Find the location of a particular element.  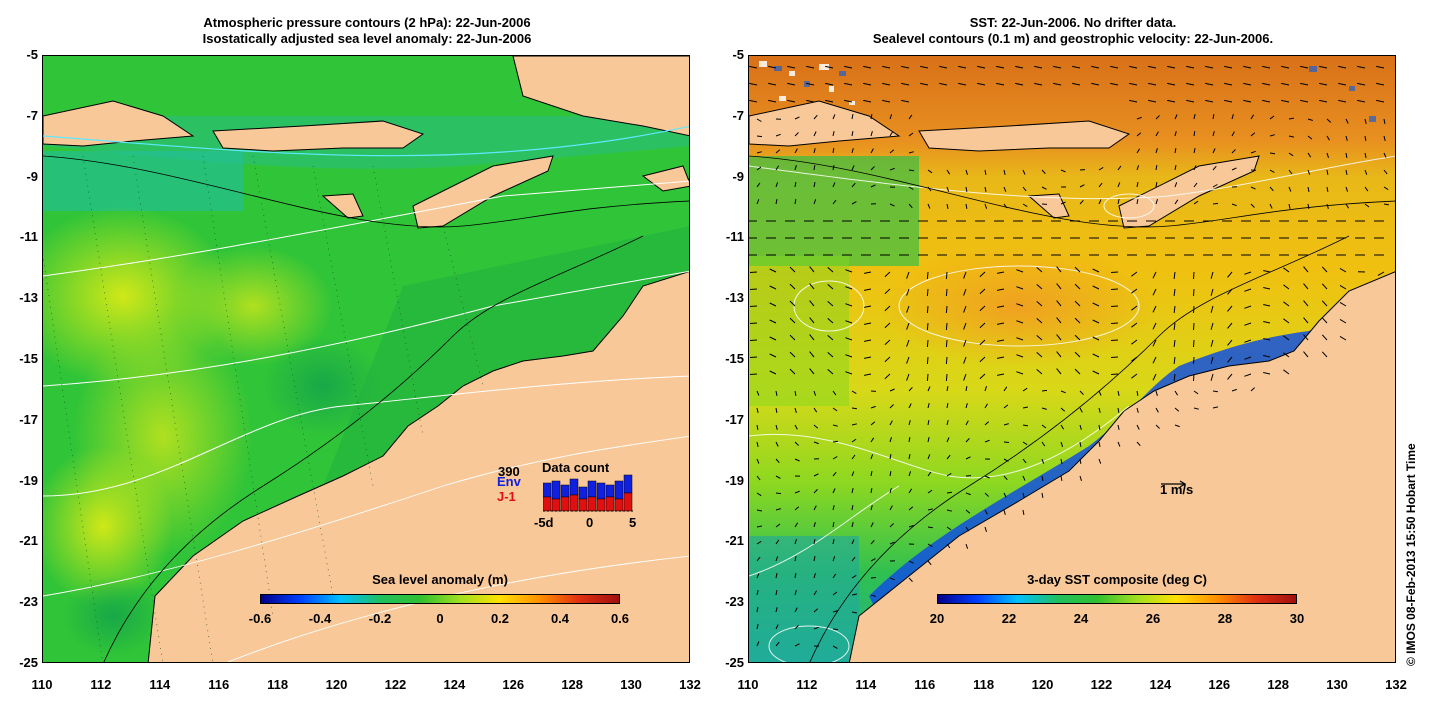

isobath-contour is located at coordinates (366, 191).